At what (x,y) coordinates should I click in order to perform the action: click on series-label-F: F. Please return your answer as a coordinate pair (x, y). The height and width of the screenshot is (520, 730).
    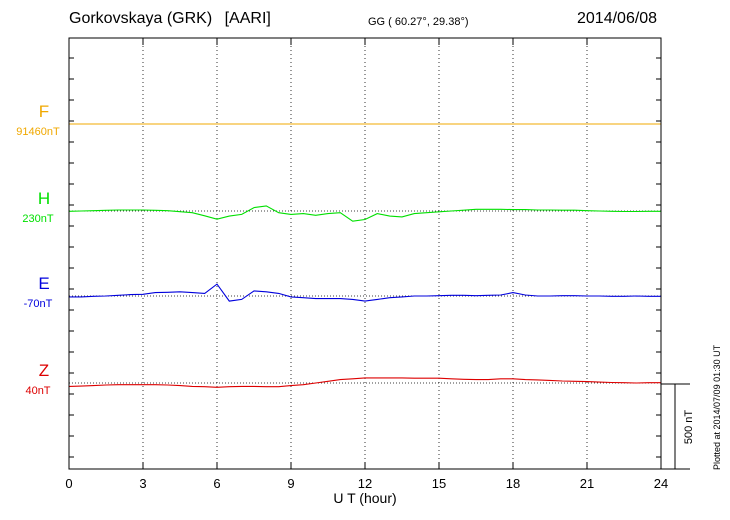
    Looking at the image, I should click on (44, 111).